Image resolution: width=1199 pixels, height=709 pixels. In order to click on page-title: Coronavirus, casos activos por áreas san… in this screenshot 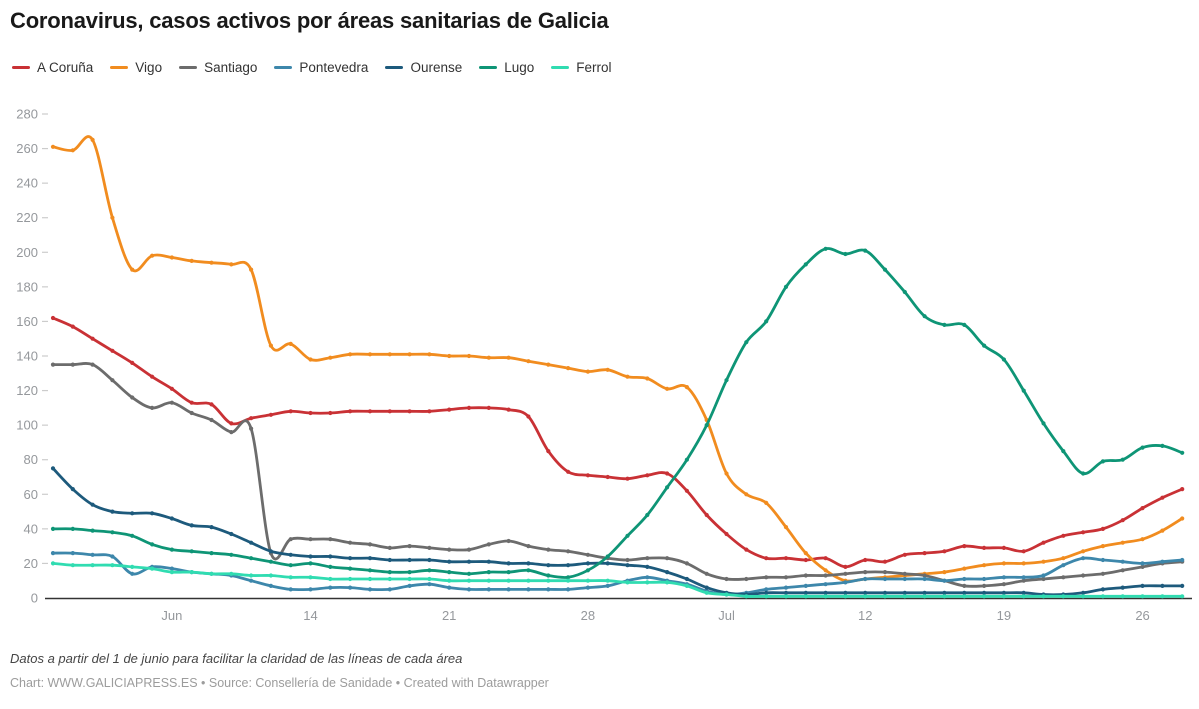, I will do `click(309, 20)`.